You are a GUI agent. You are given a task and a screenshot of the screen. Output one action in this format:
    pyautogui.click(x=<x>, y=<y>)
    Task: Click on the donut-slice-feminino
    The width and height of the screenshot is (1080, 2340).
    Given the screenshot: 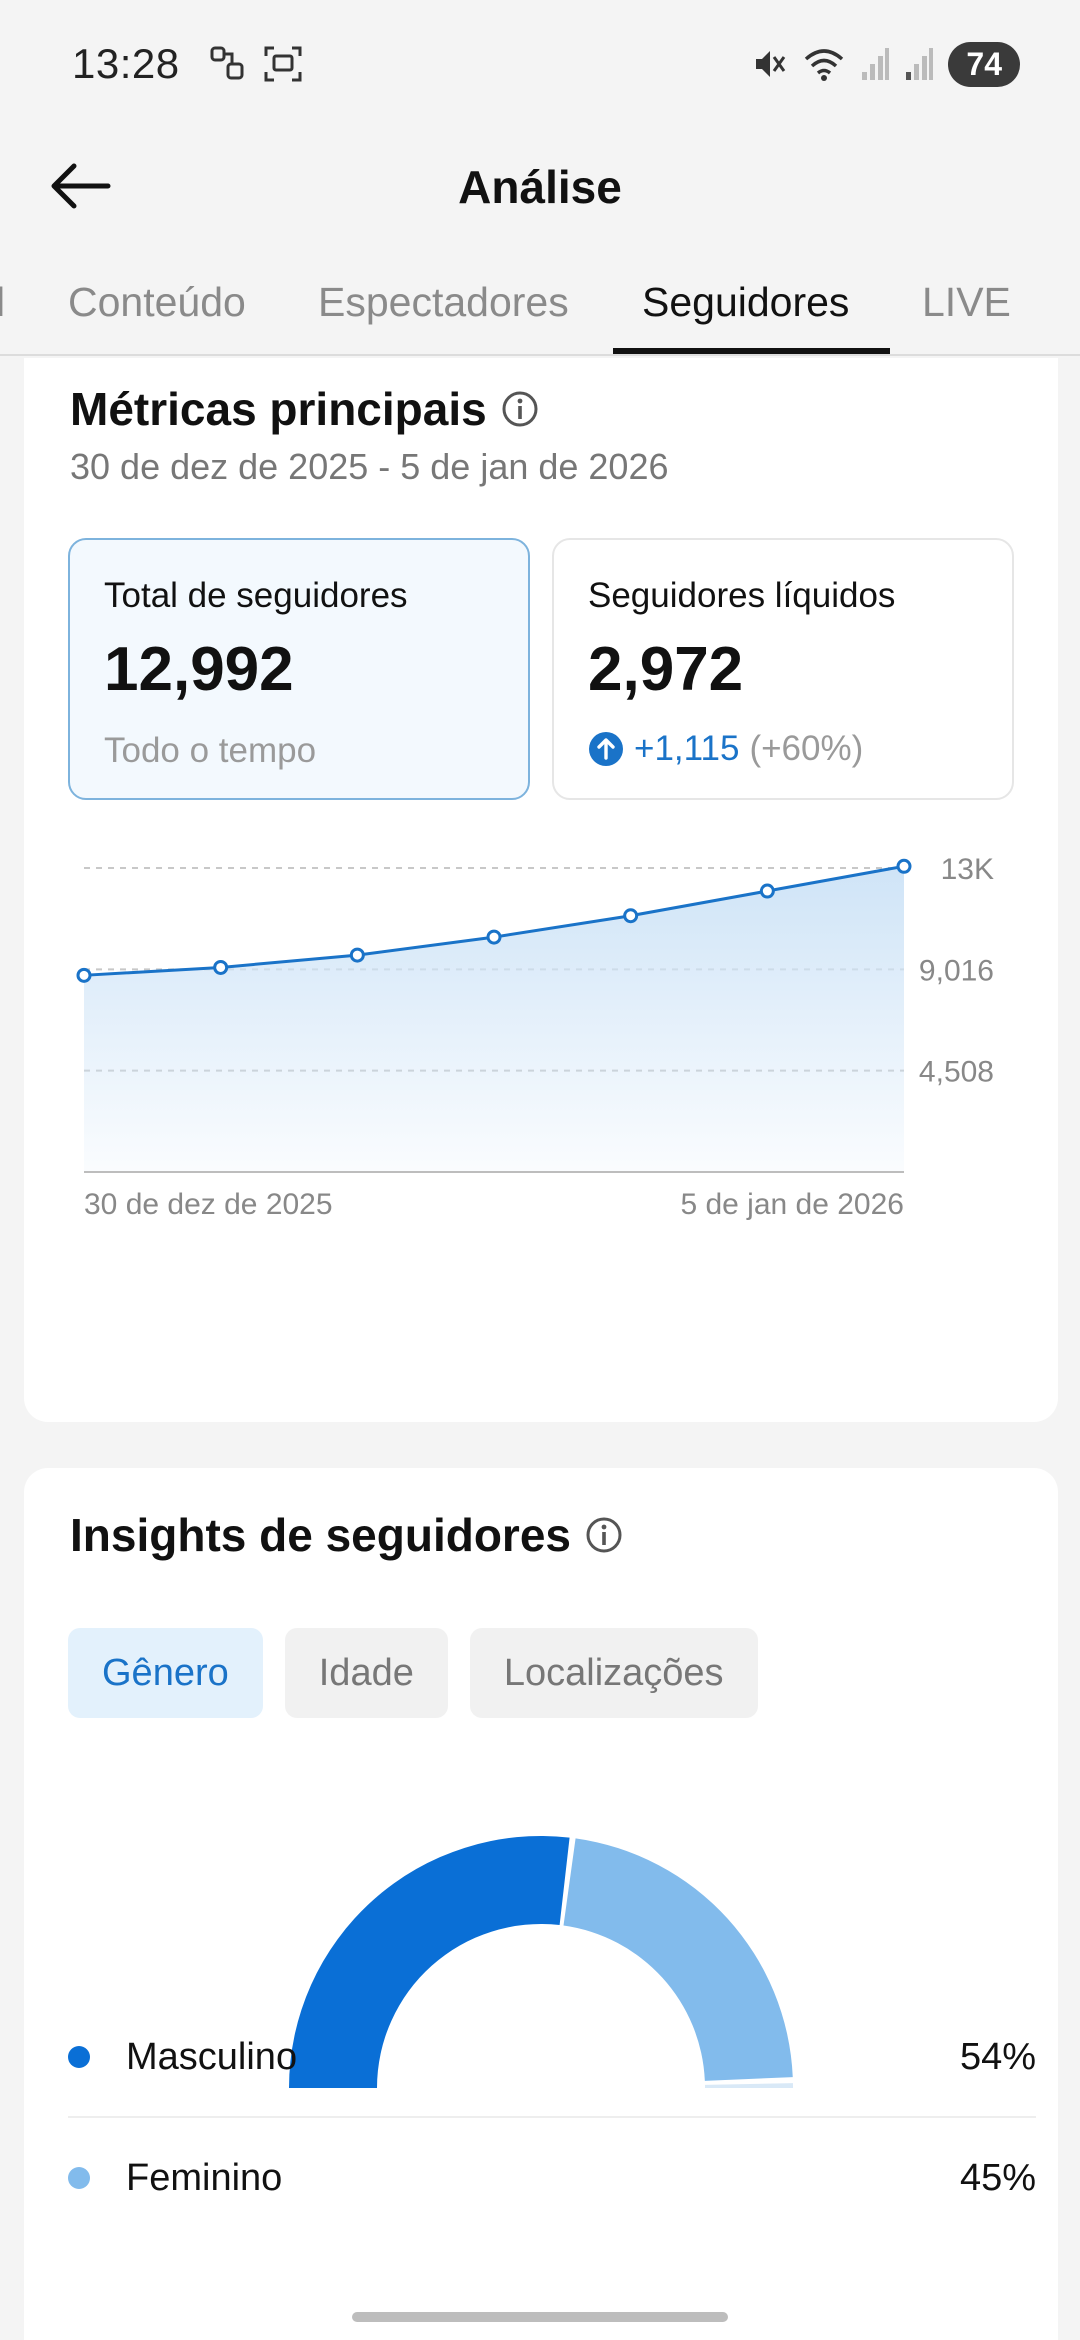 What is the action you would take?
    pyautogui.click(x=678, y=1959)
    